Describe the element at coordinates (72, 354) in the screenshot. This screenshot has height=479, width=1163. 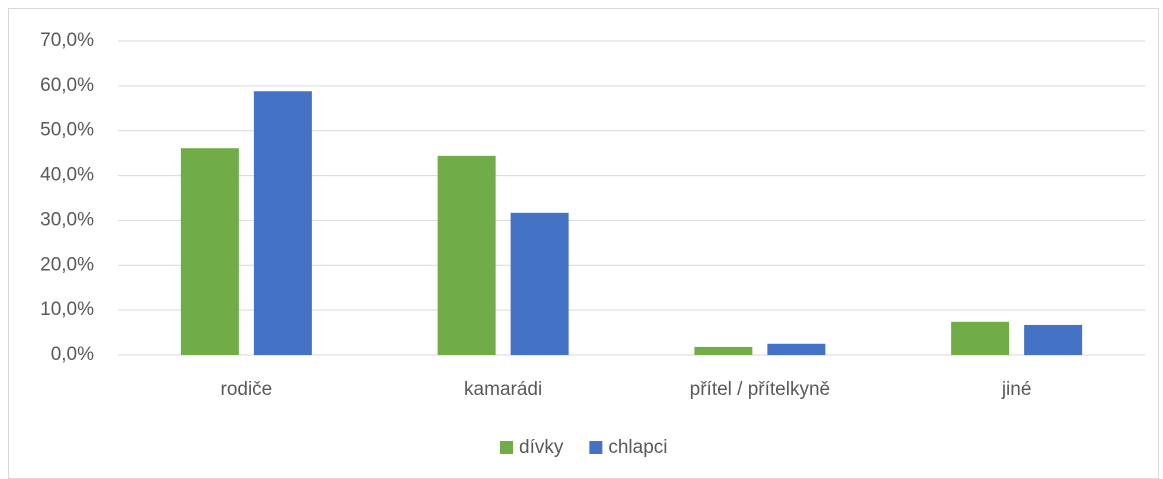
I see `y-tick-label: 0,0%` at that location.